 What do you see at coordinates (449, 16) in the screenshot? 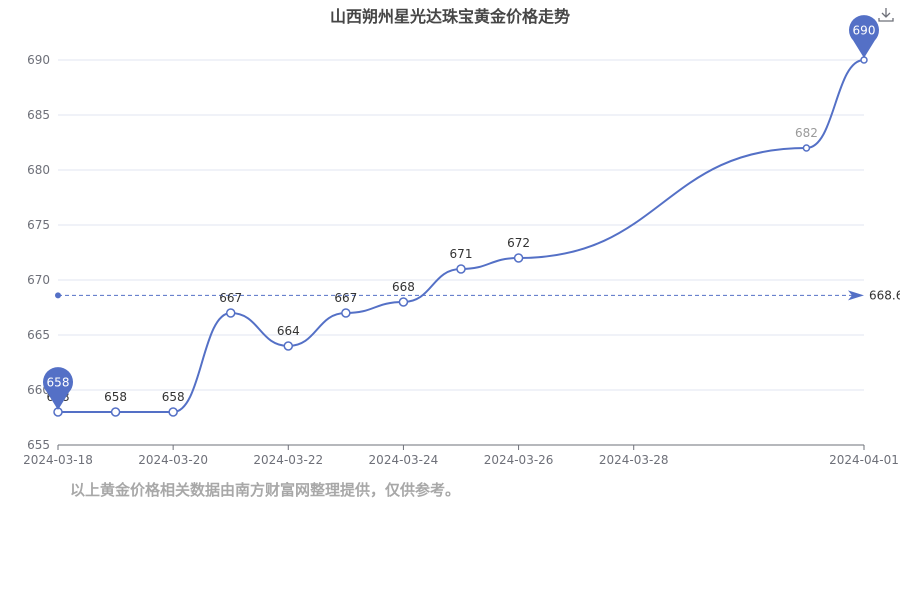
I see `chart-title: 山西朔州星光达珠宝黄金价格走势` at bounding box center [449, 16].